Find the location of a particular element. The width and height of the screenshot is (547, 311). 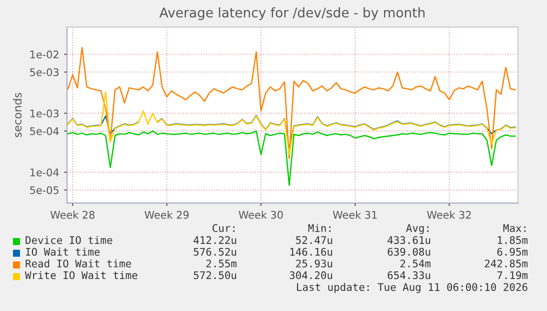

text: 52.47u is located at coordinates (314, 240).